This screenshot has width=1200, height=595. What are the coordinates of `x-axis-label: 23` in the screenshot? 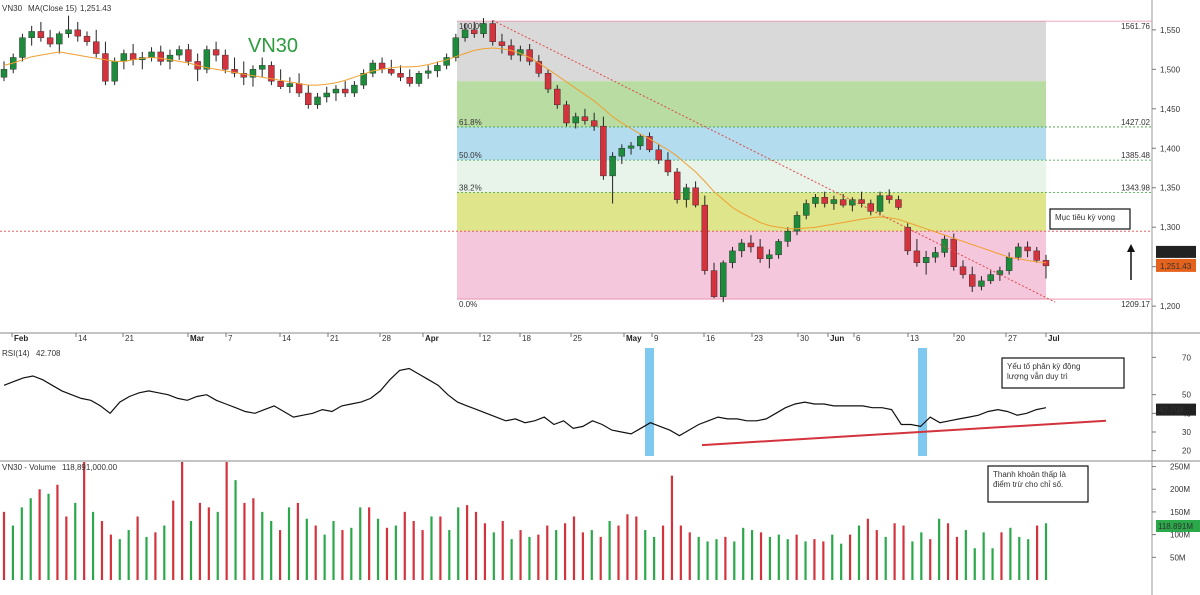 It's located at (758, 338).